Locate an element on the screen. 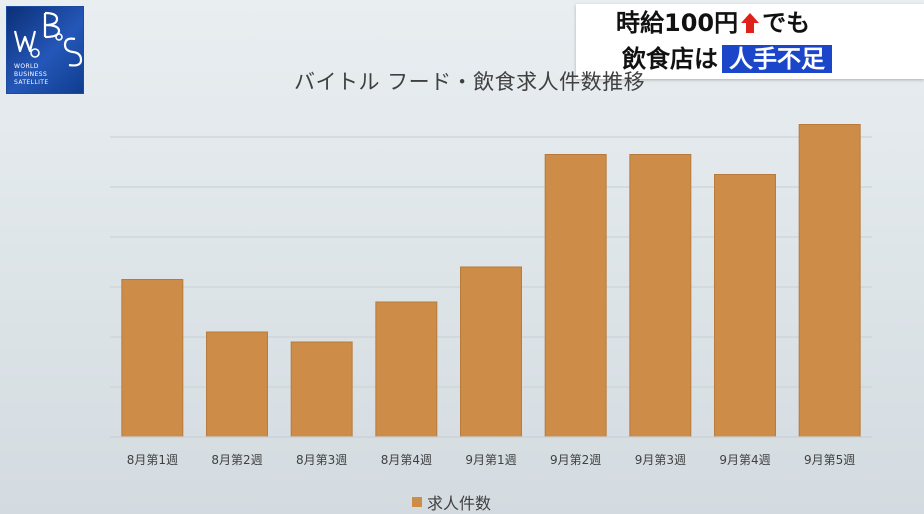 Image resolution: width=924 pixels, height=514 pixels. legend-label: 求人件数 is located at coordinates (459, 503).